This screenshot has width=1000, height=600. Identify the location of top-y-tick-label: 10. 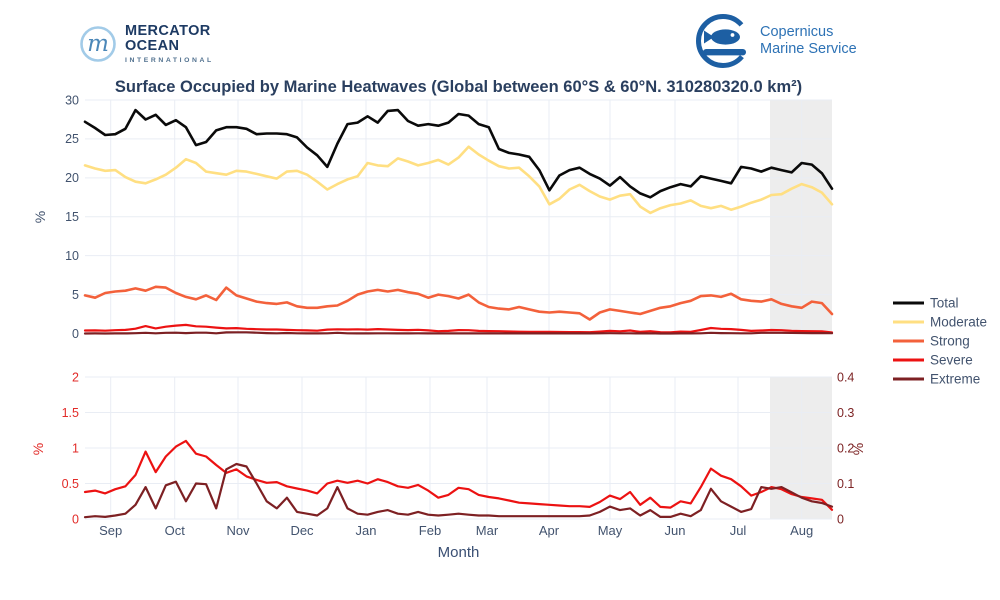
(72, 256).